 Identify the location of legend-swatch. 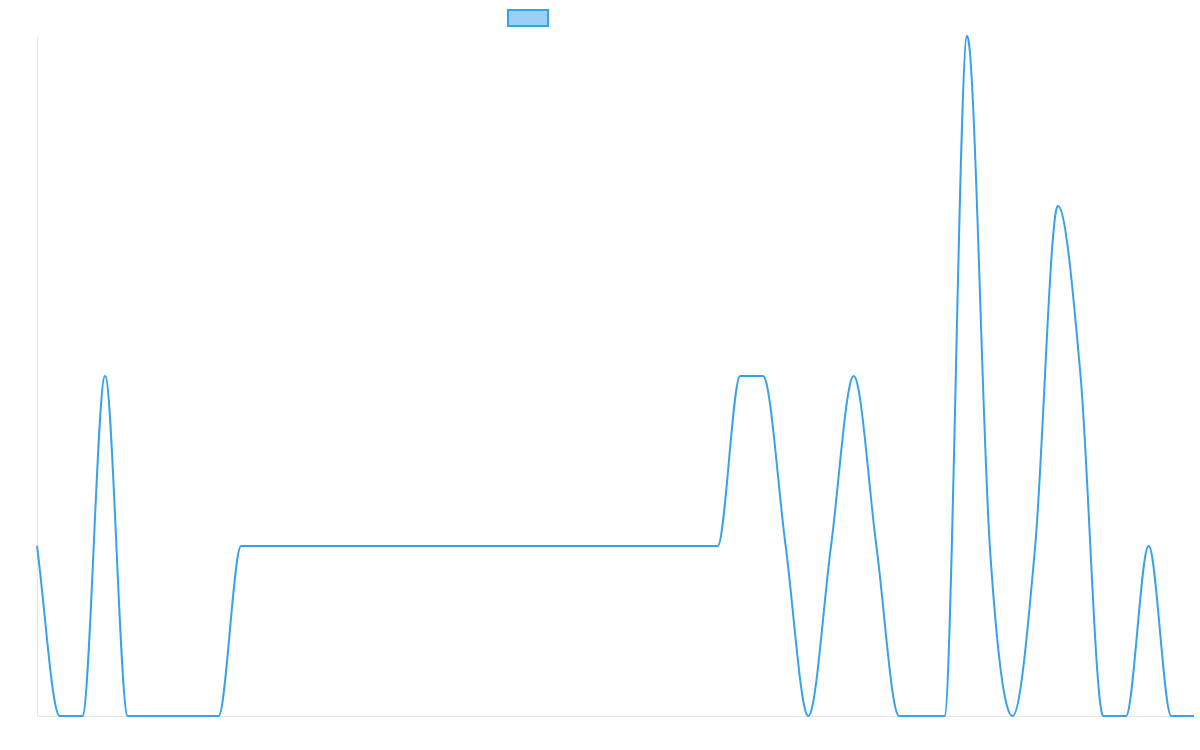
(528, 18).